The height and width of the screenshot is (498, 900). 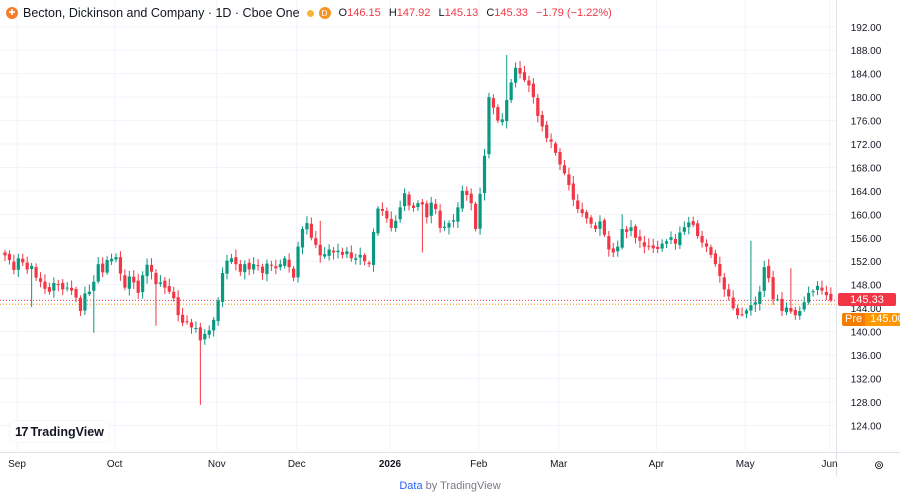 I want to click on time-tick-label: Feb, so click(x=479, y=464).